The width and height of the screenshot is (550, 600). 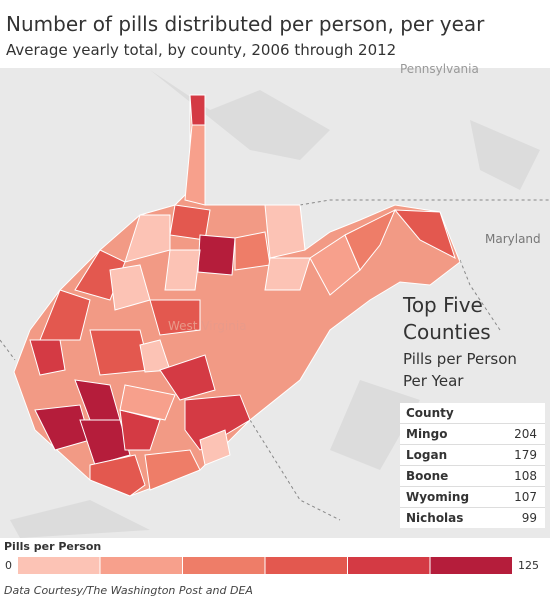 I want to click on panel-subtitle: Pills per Person Per Year, so click(x=460, y=370).